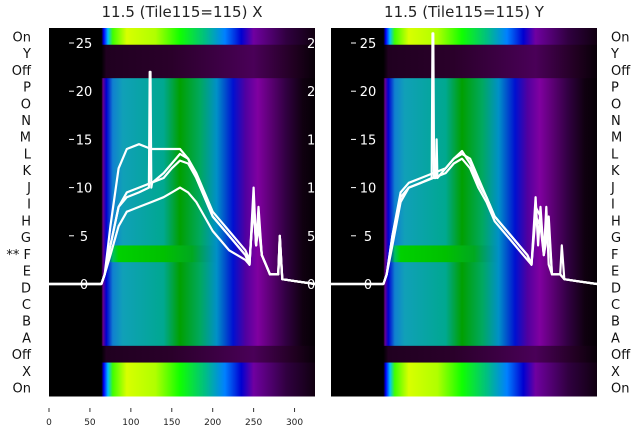  What do you see at coordinates (171, 423) in the screenshot?
I see `xtick-label: 150` at bounding box center [171, 423].